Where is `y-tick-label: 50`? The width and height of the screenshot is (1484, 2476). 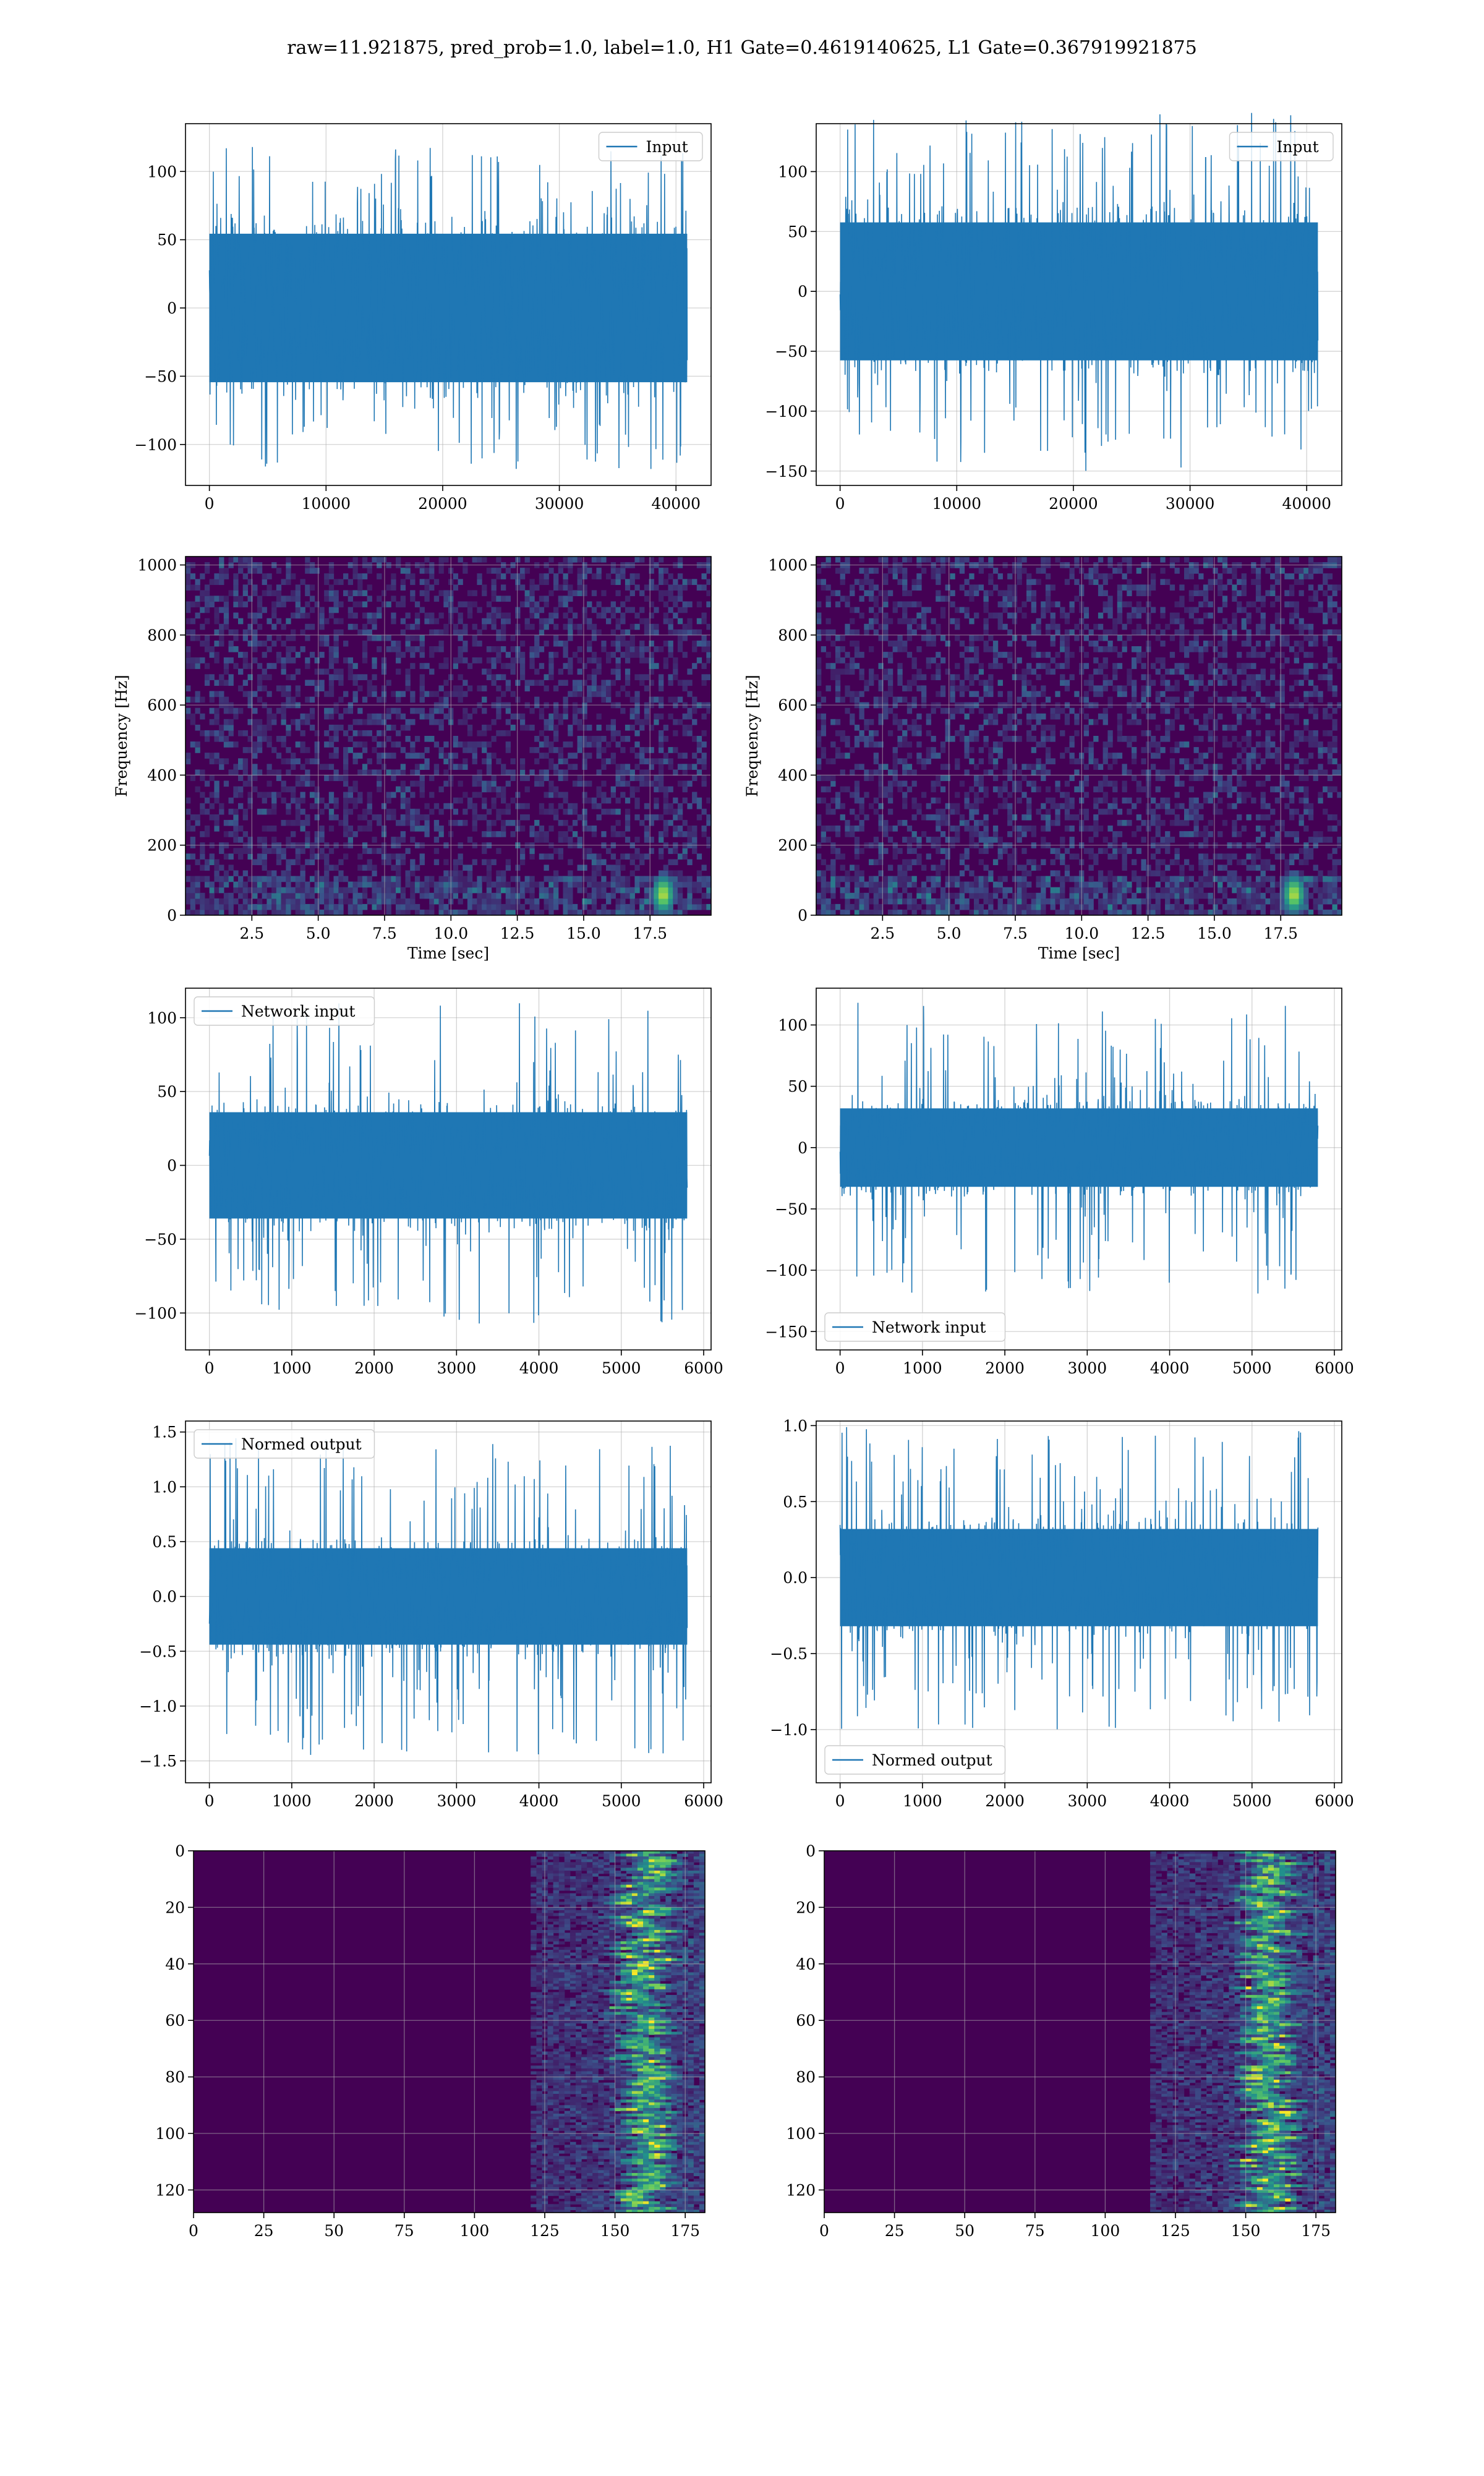
y-tick-label: 50 is located at coordinates (167, 240).